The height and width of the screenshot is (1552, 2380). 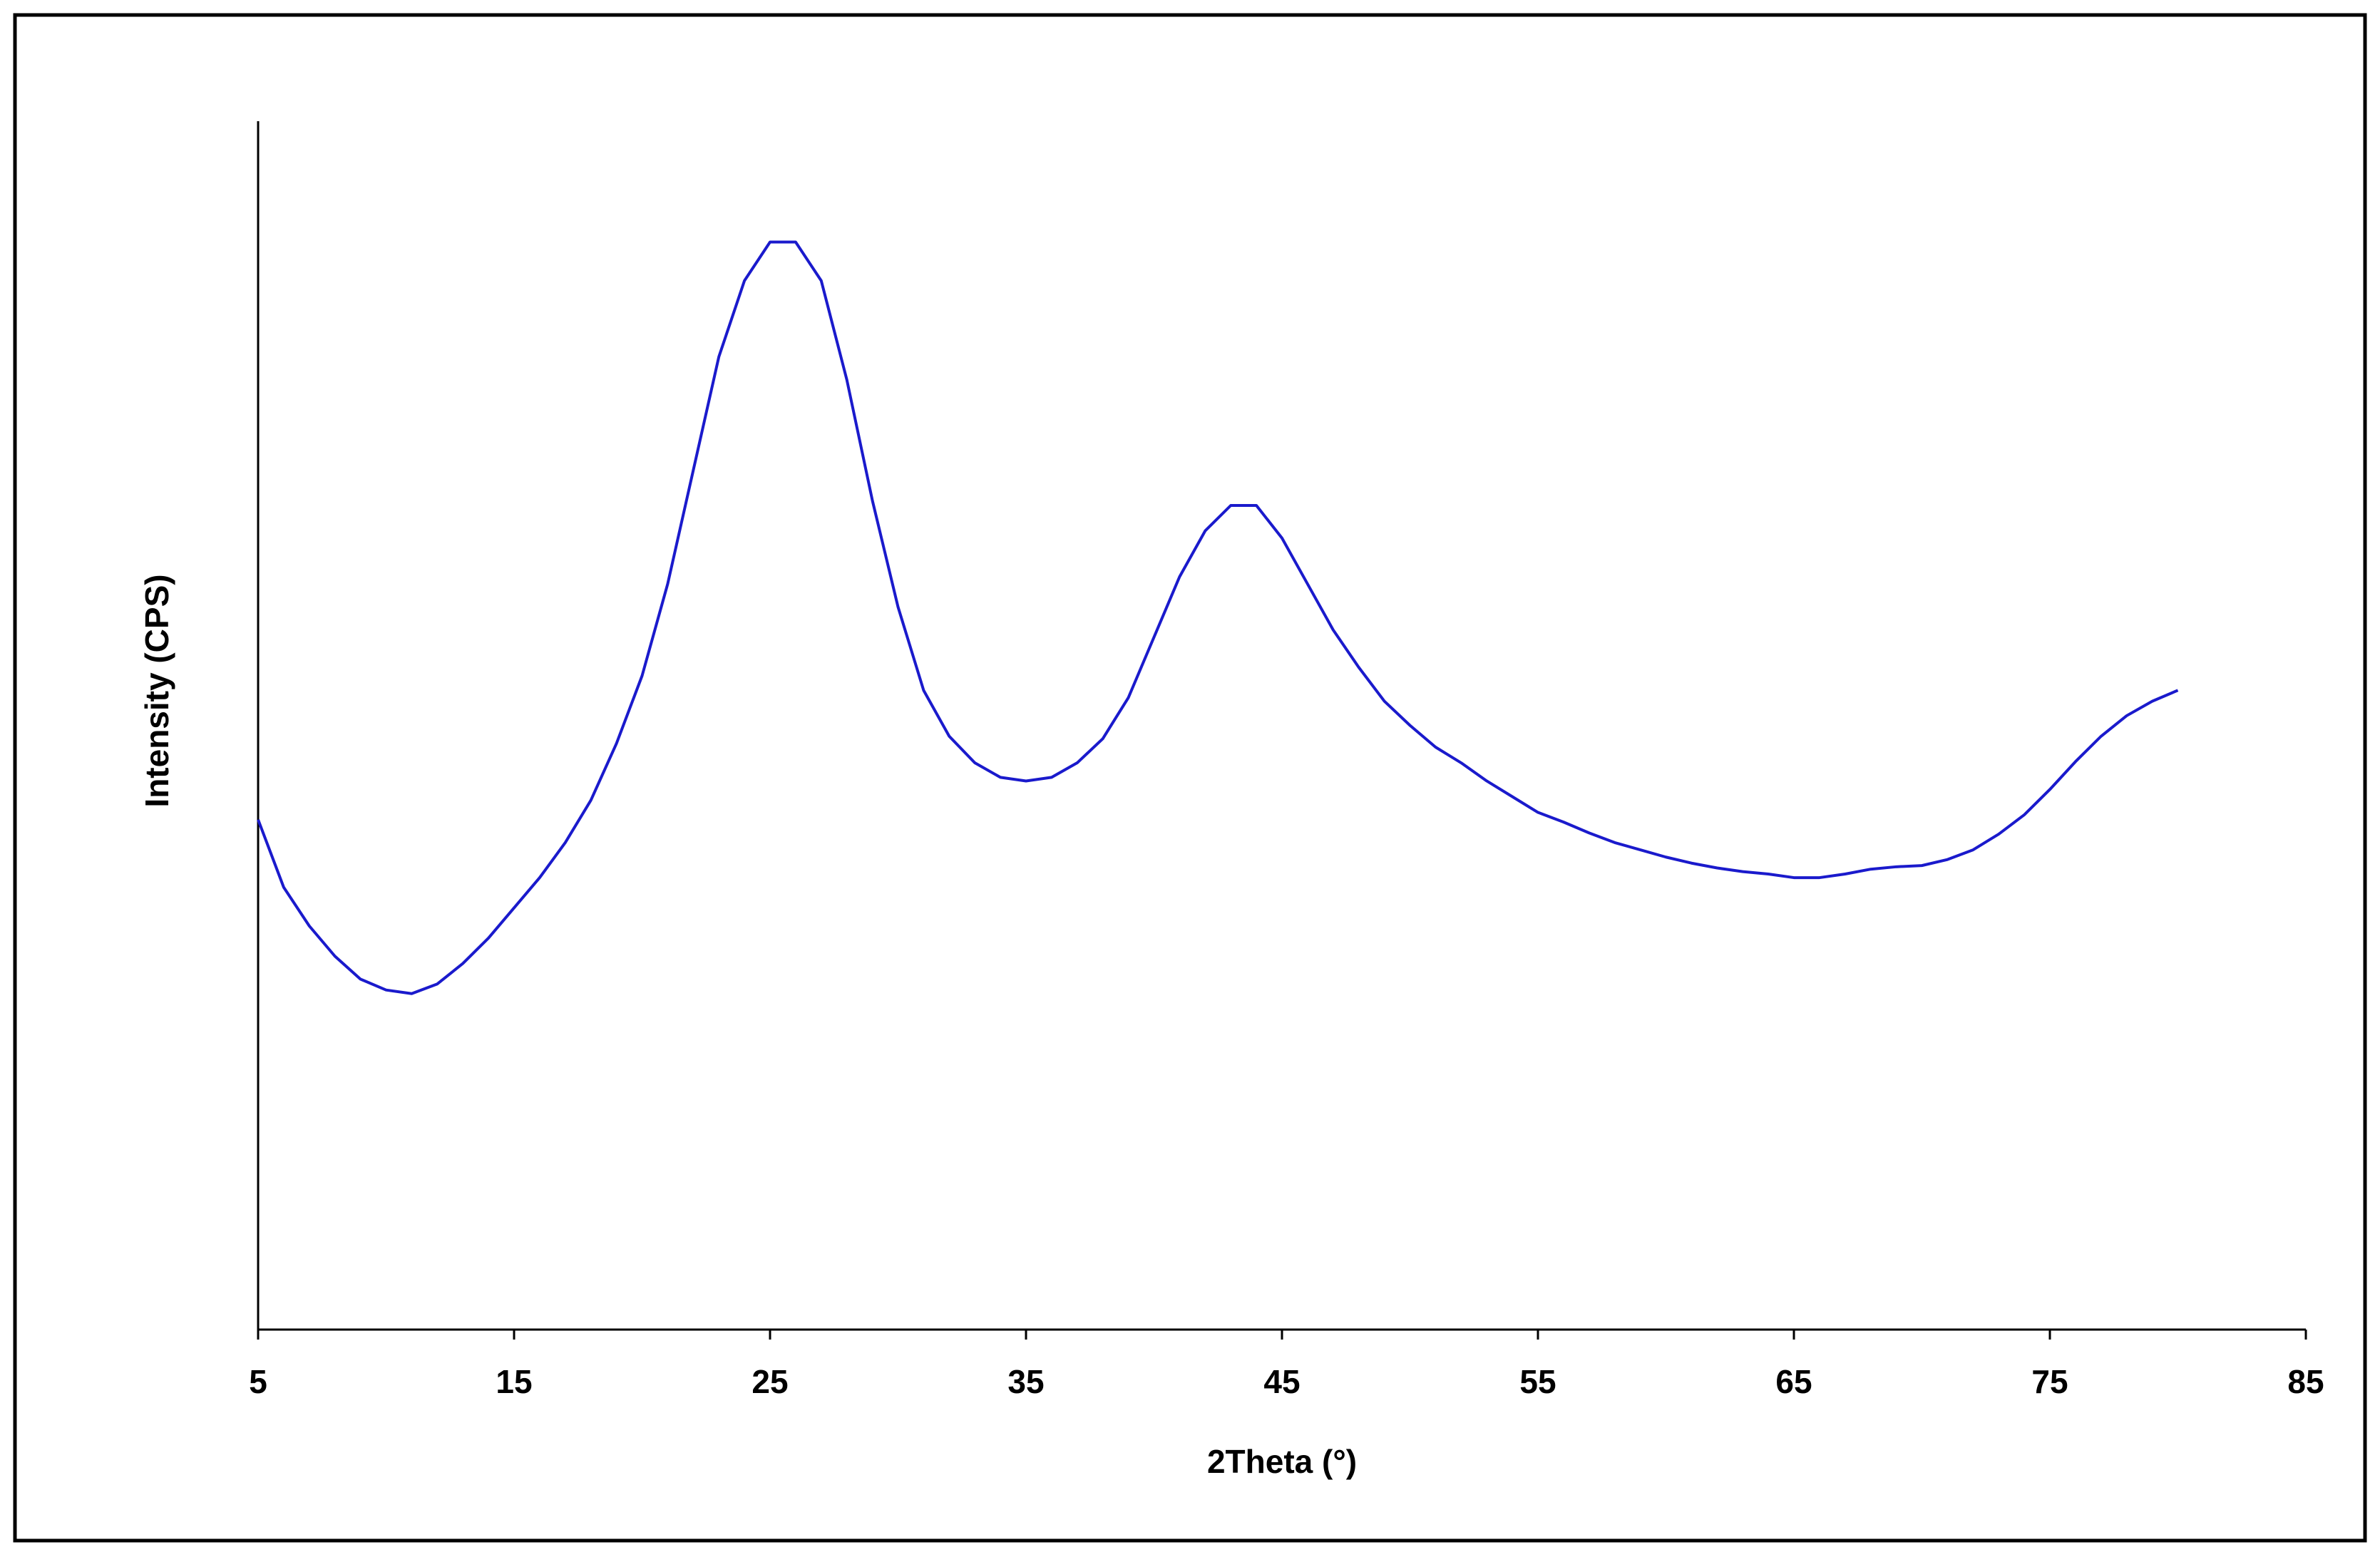 I want to click on x-tick-label: 15, so click(x=514, y=1381).